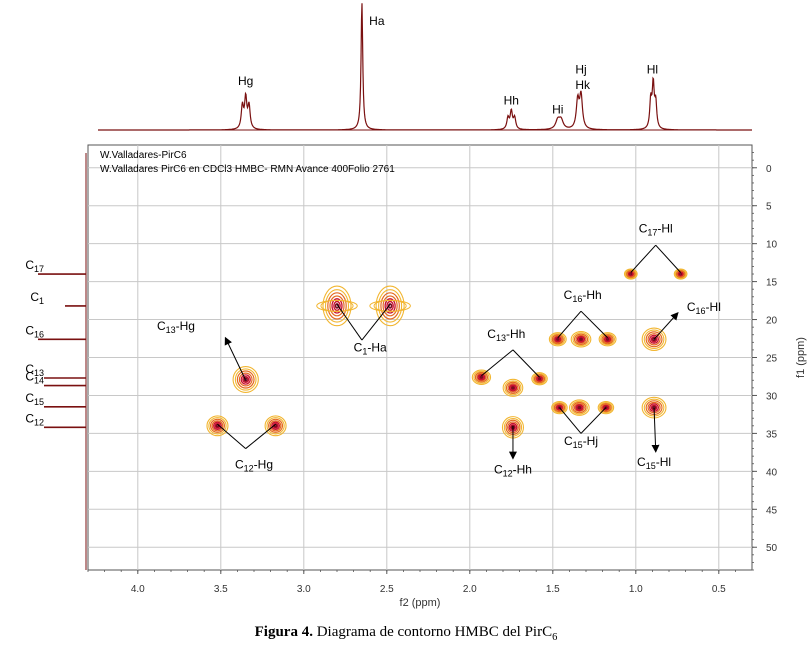  I want to click on proton-label-hh: Hh, so click(511, 100).